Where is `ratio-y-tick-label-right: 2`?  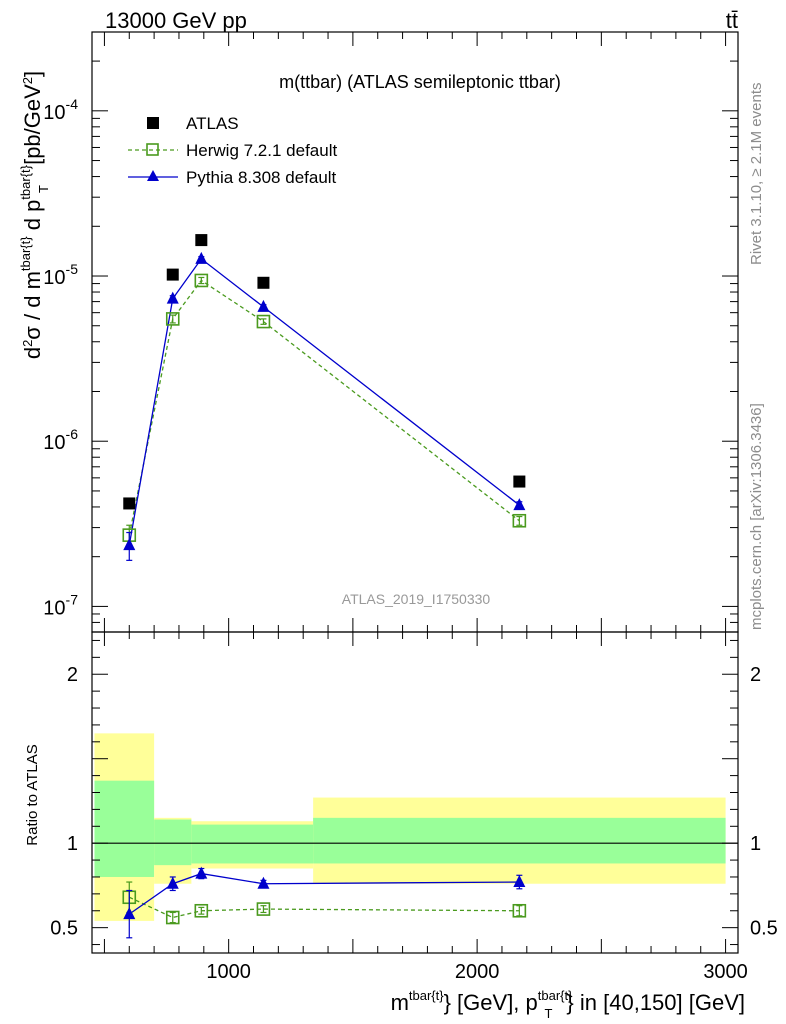
ratio-y-tick-label-right: 2 is located at coordinates (755, 675).